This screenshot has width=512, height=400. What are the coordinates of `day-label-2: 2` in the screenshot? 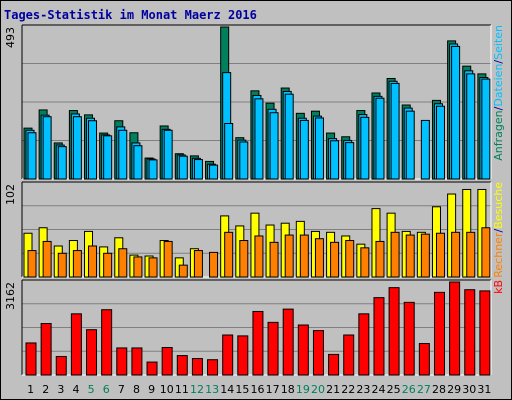 It's located at (45, 389).